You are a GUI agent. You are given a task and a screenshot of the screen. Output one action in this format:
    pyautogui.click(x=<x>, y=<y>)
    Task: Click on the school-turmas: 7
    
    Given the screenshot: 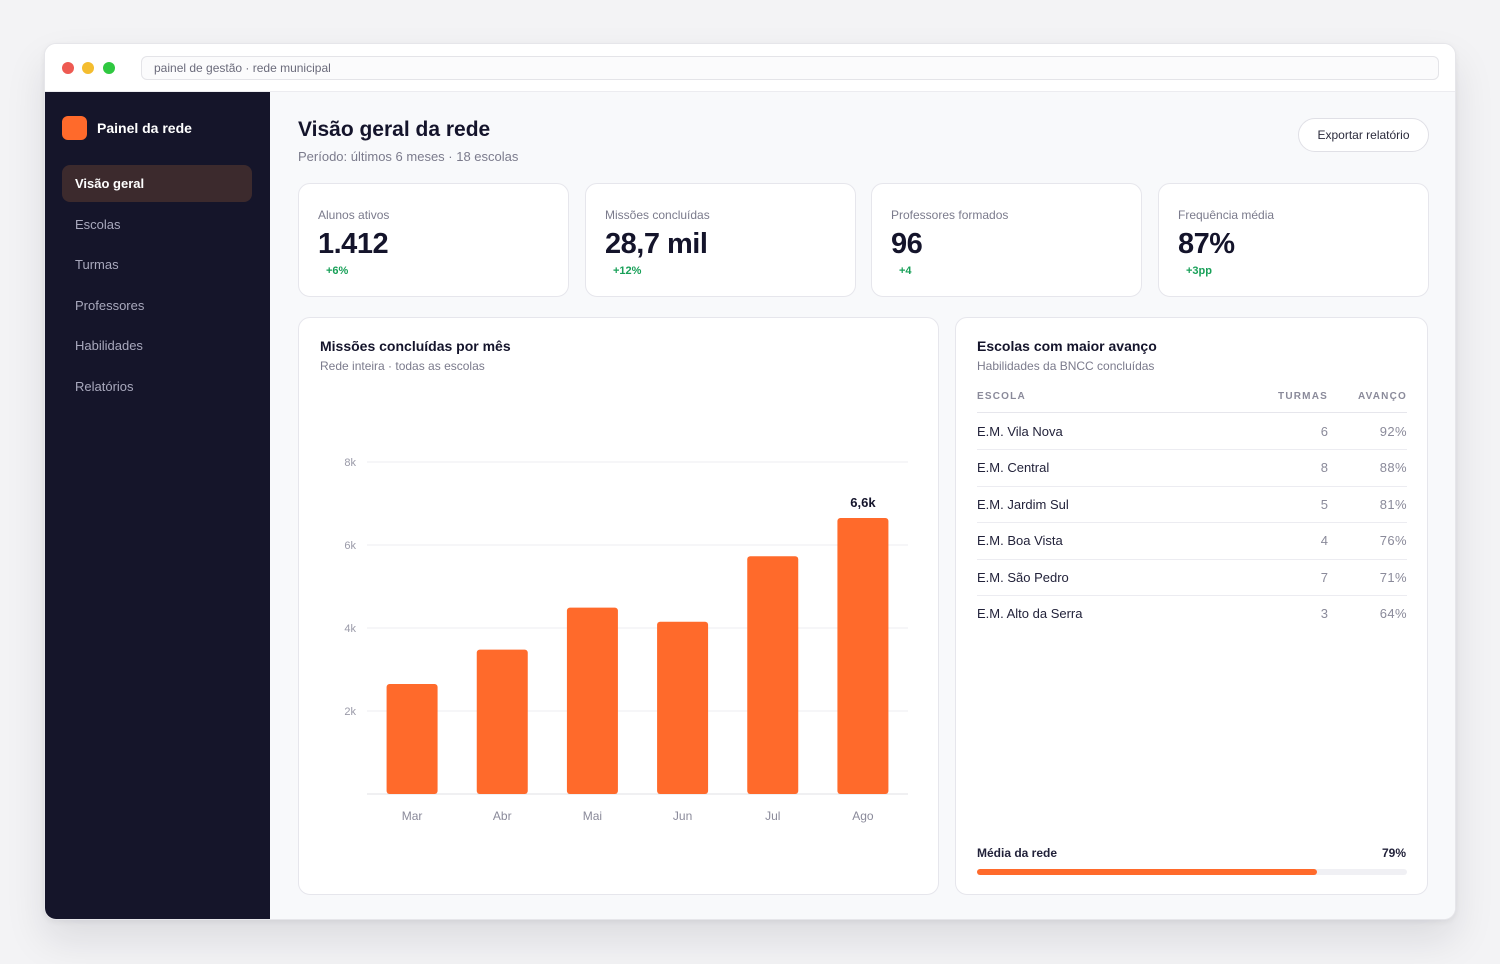 What is the action you would take?
    pyautogui.click(x=1324, y=577)
    